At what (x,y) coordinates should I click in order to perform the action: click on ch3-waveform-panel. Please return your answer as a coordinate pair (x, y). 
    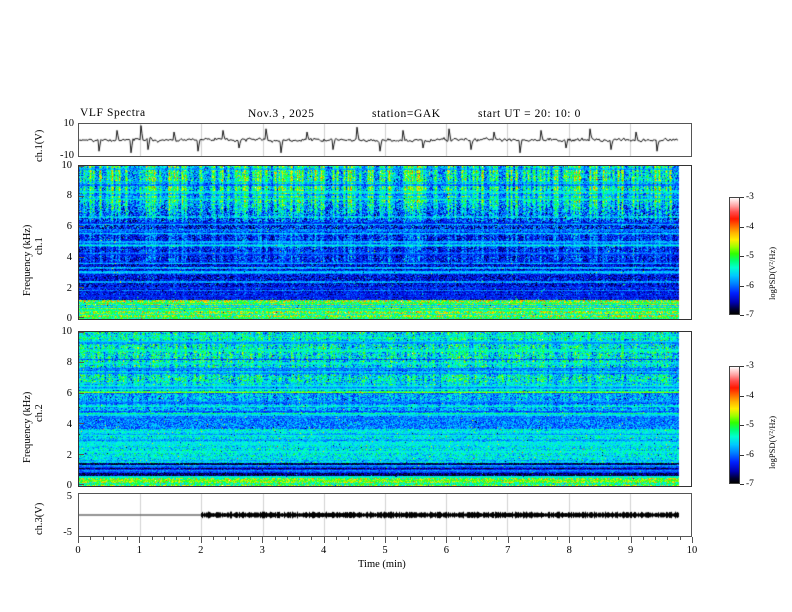
    Looking at the image, I should click on (385, 515).